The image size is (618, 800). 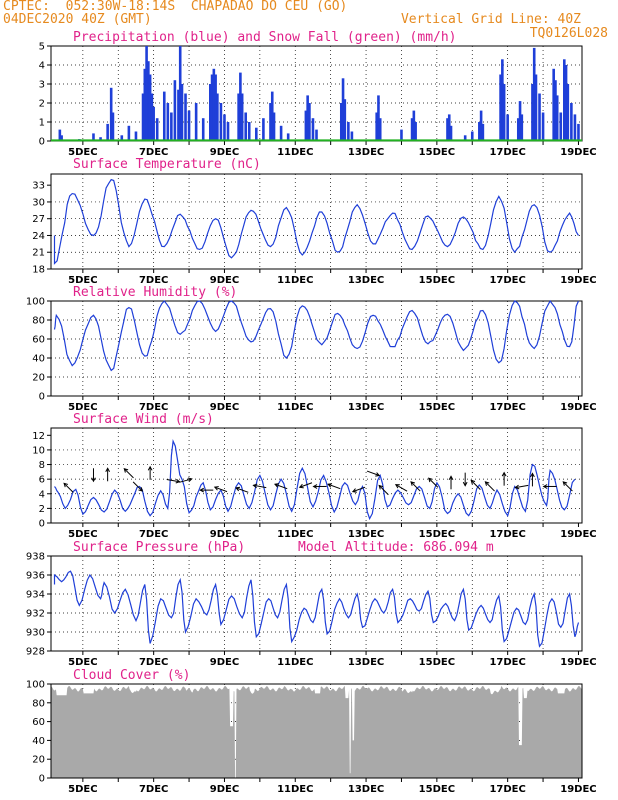 What do you see at coordinates (38, 236) in the screenshot?
I see `temp-ytick-label: 24` at bounding box center [38, 236].